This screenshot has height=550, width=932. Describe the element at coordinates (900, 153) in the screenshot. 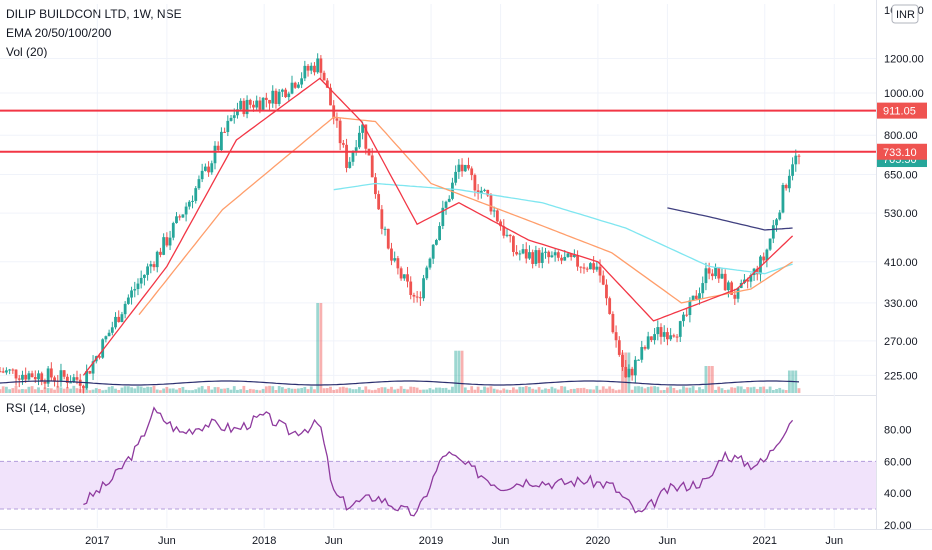

I see `level-tag-label: 733.10` at that location.